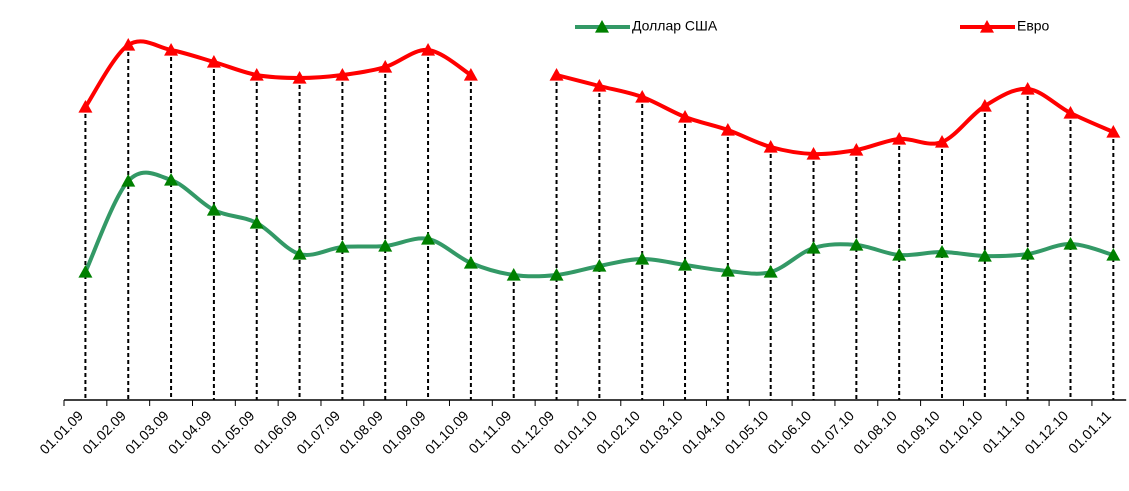 The image size is (1129, 491). Describe the element at coordinates (918, 432) in the screenshot. I see `x-tick-label: 01.09.10` at that location.